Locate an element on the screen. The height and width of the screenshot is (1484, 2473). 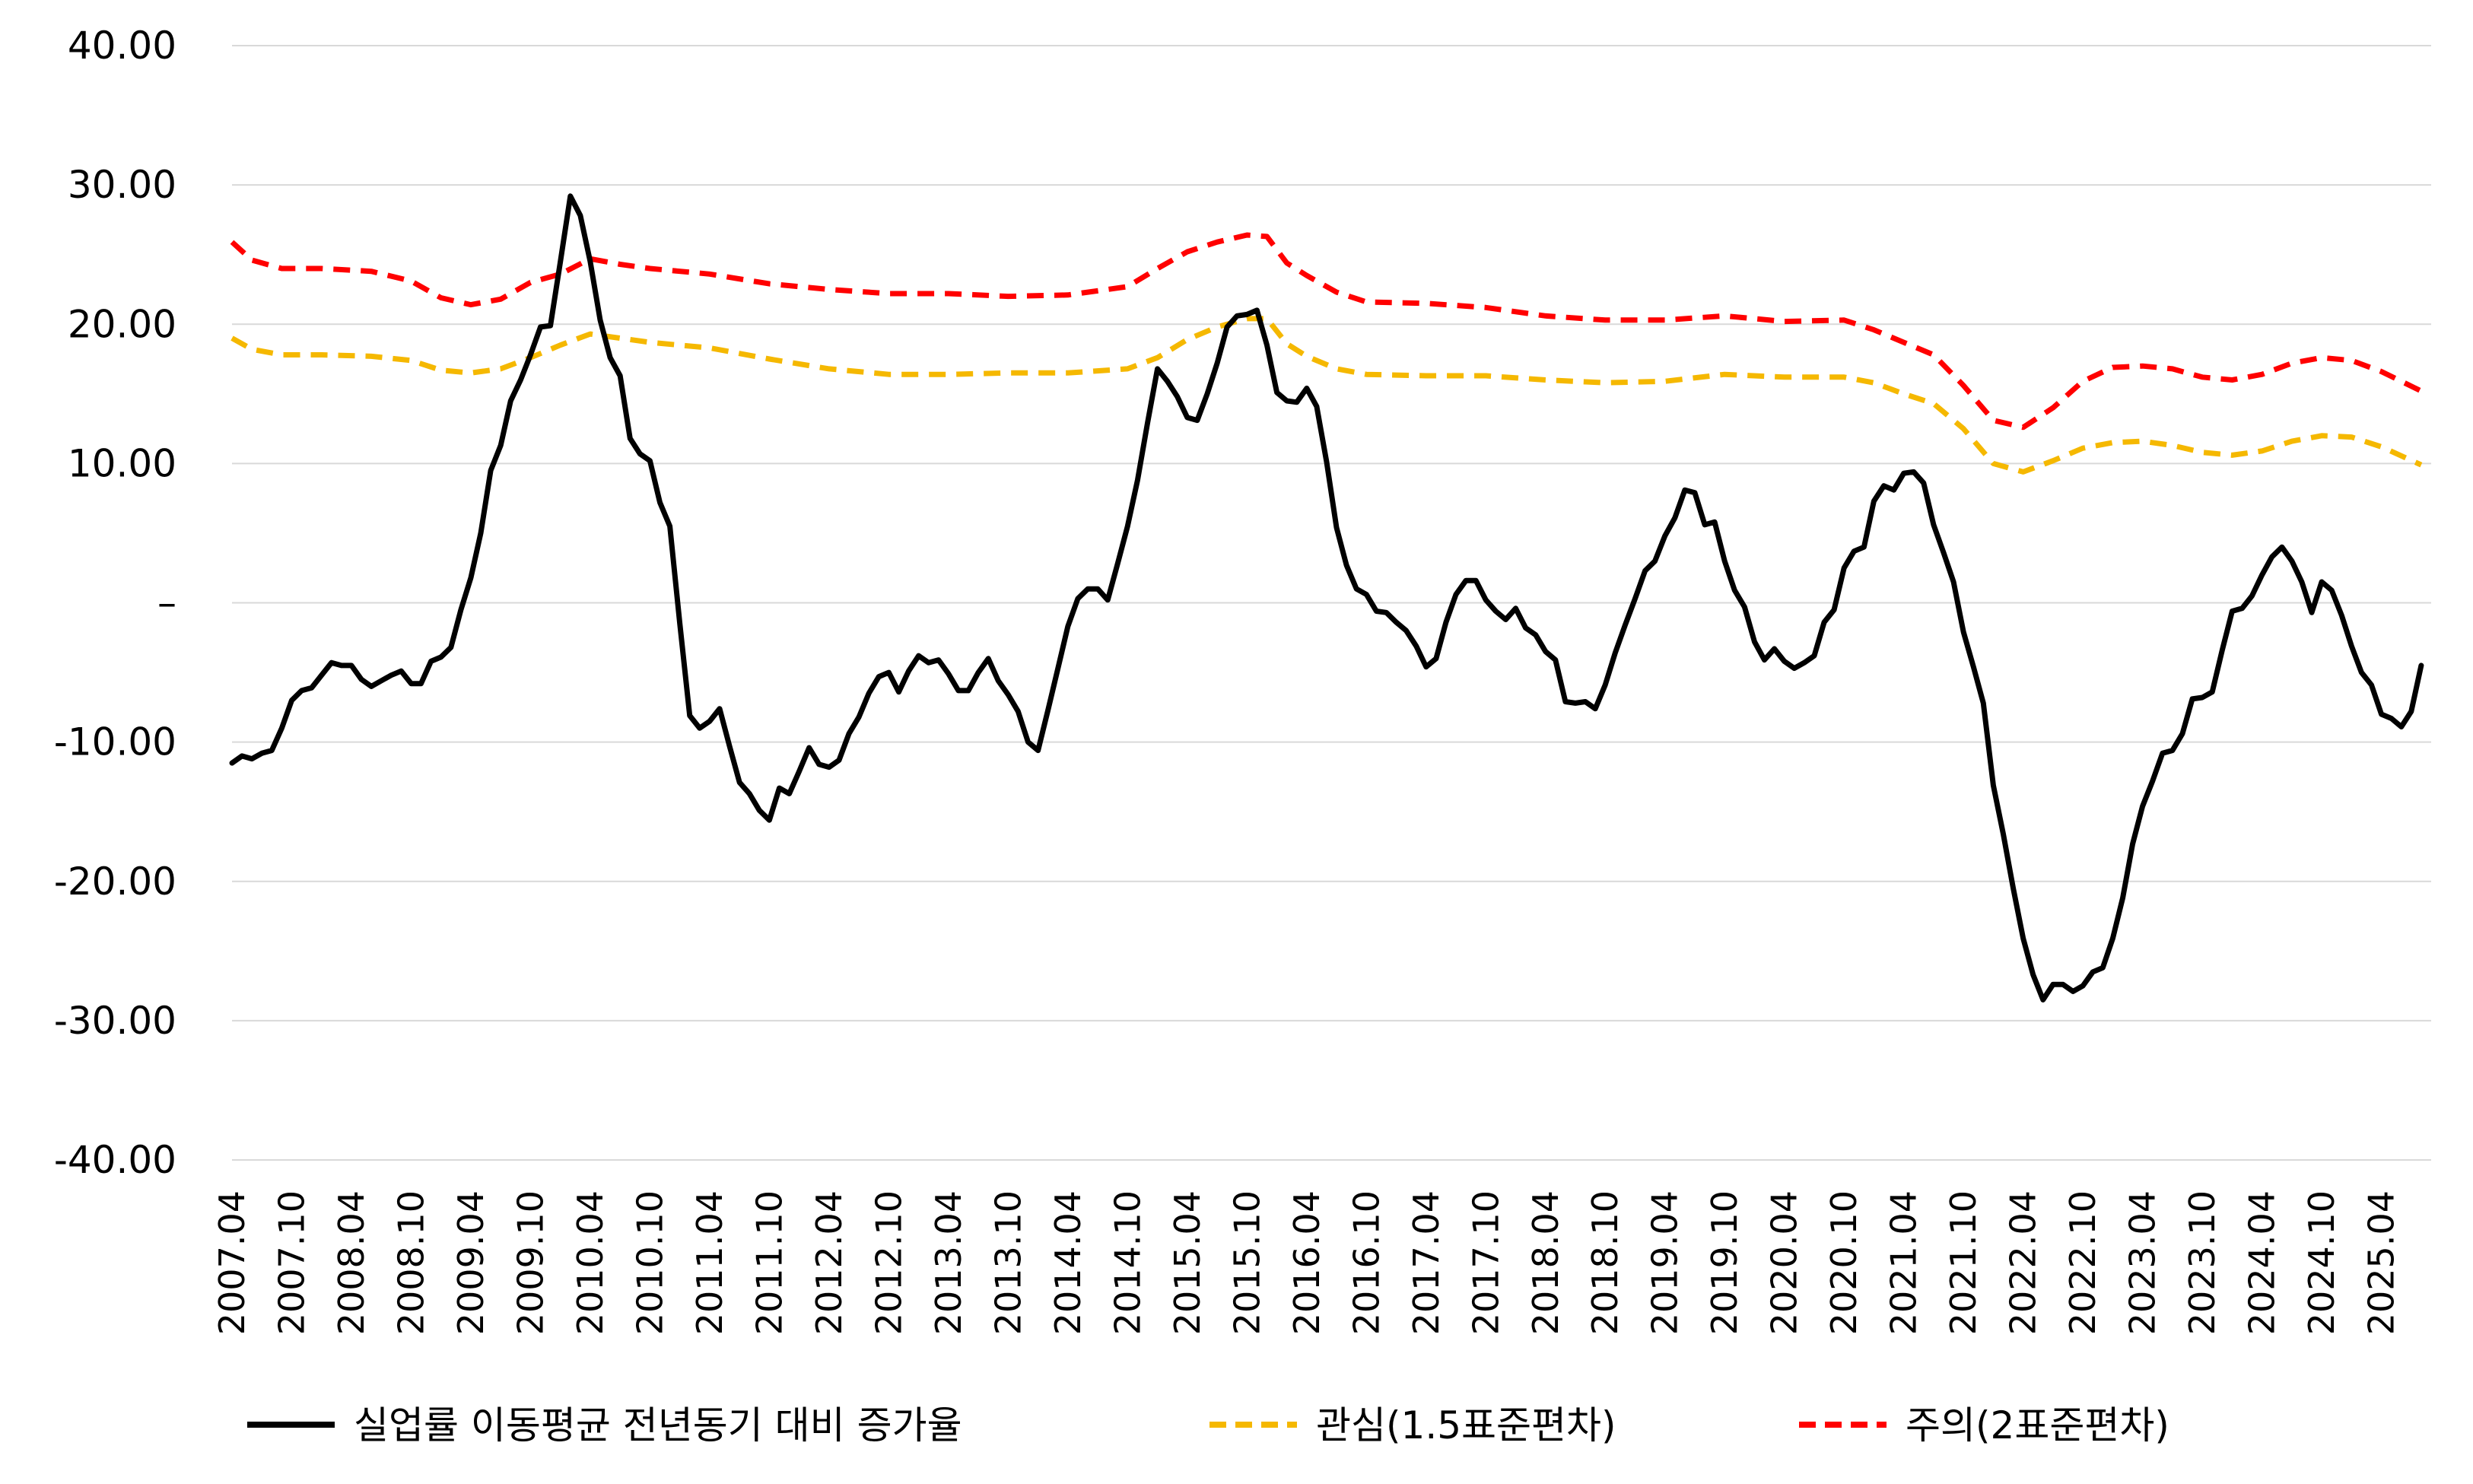
x-tick-label: 2016.10 is located at coordinates (1366, 1262).